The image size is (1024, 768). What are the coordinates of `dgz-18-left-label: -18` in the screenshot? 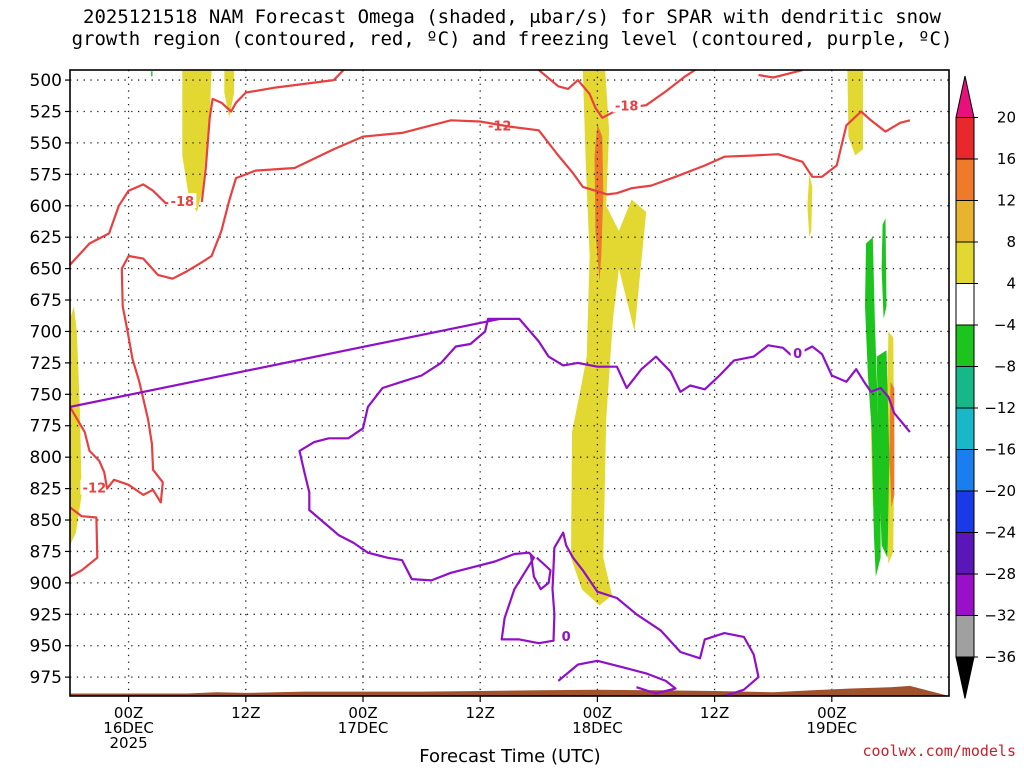 It's located at (183, 202).